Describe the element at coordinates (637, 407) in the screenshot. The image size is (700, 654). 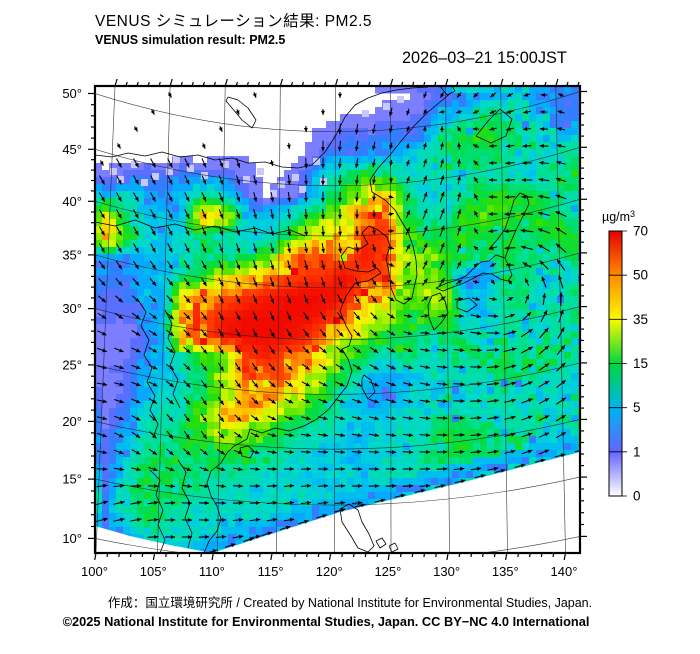
I see `svg-text: 5` at that location.